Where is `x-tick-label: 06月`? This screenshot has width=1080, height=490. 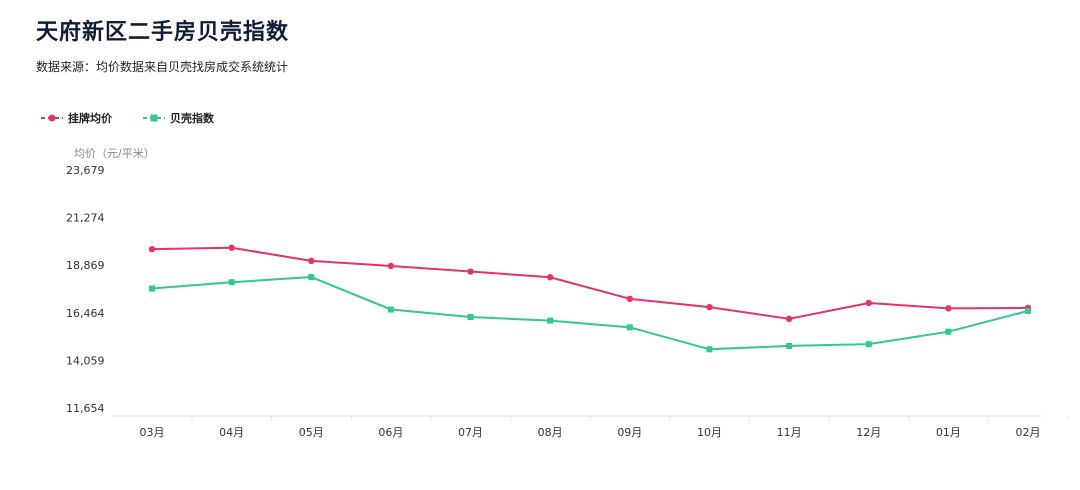 x-tick-label: 06月 is located at coordinates (390, 432).